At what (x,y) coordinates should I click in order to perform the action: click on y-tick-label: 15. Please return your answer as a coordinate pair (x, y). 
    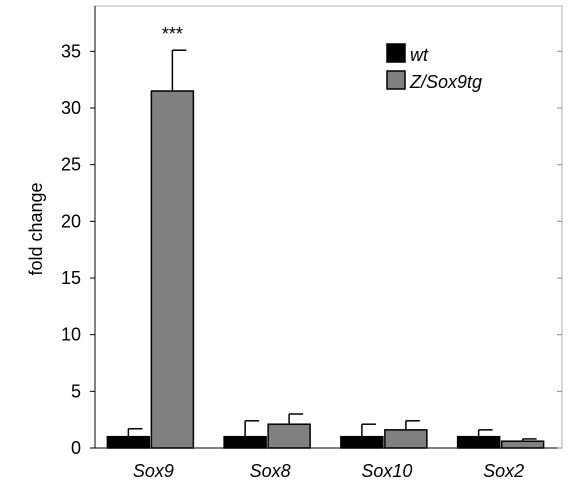
    Looking at the image, I should click on (71, 278).